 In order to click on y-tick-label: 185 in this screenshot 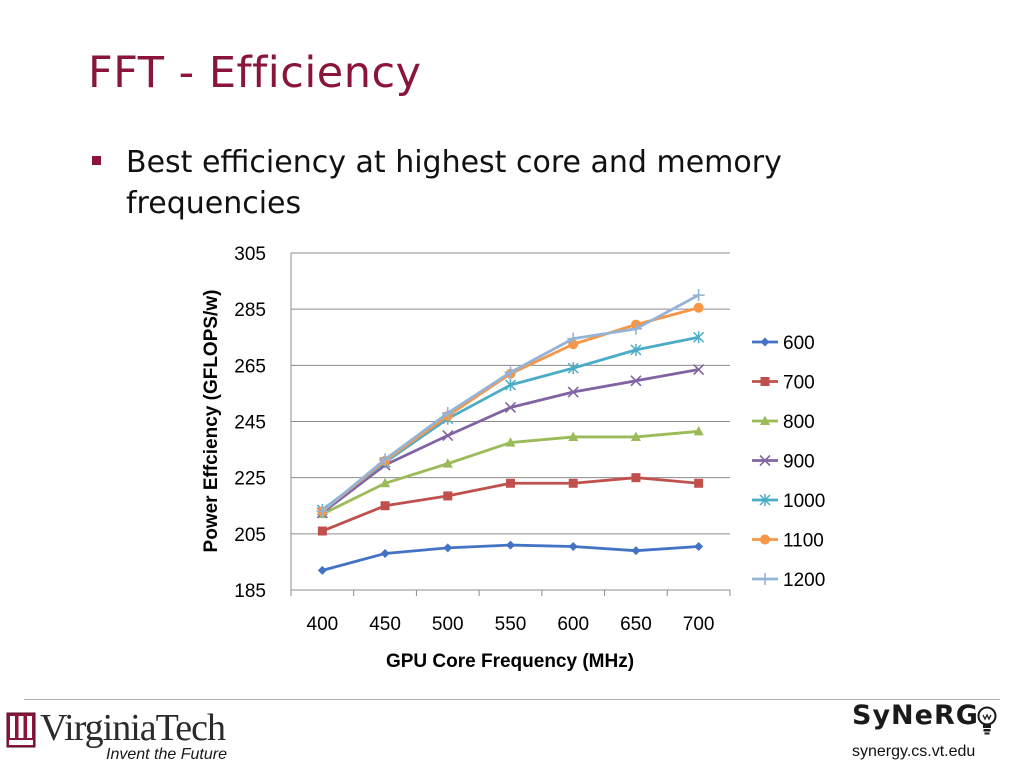, I will do `click(250, 591)`.